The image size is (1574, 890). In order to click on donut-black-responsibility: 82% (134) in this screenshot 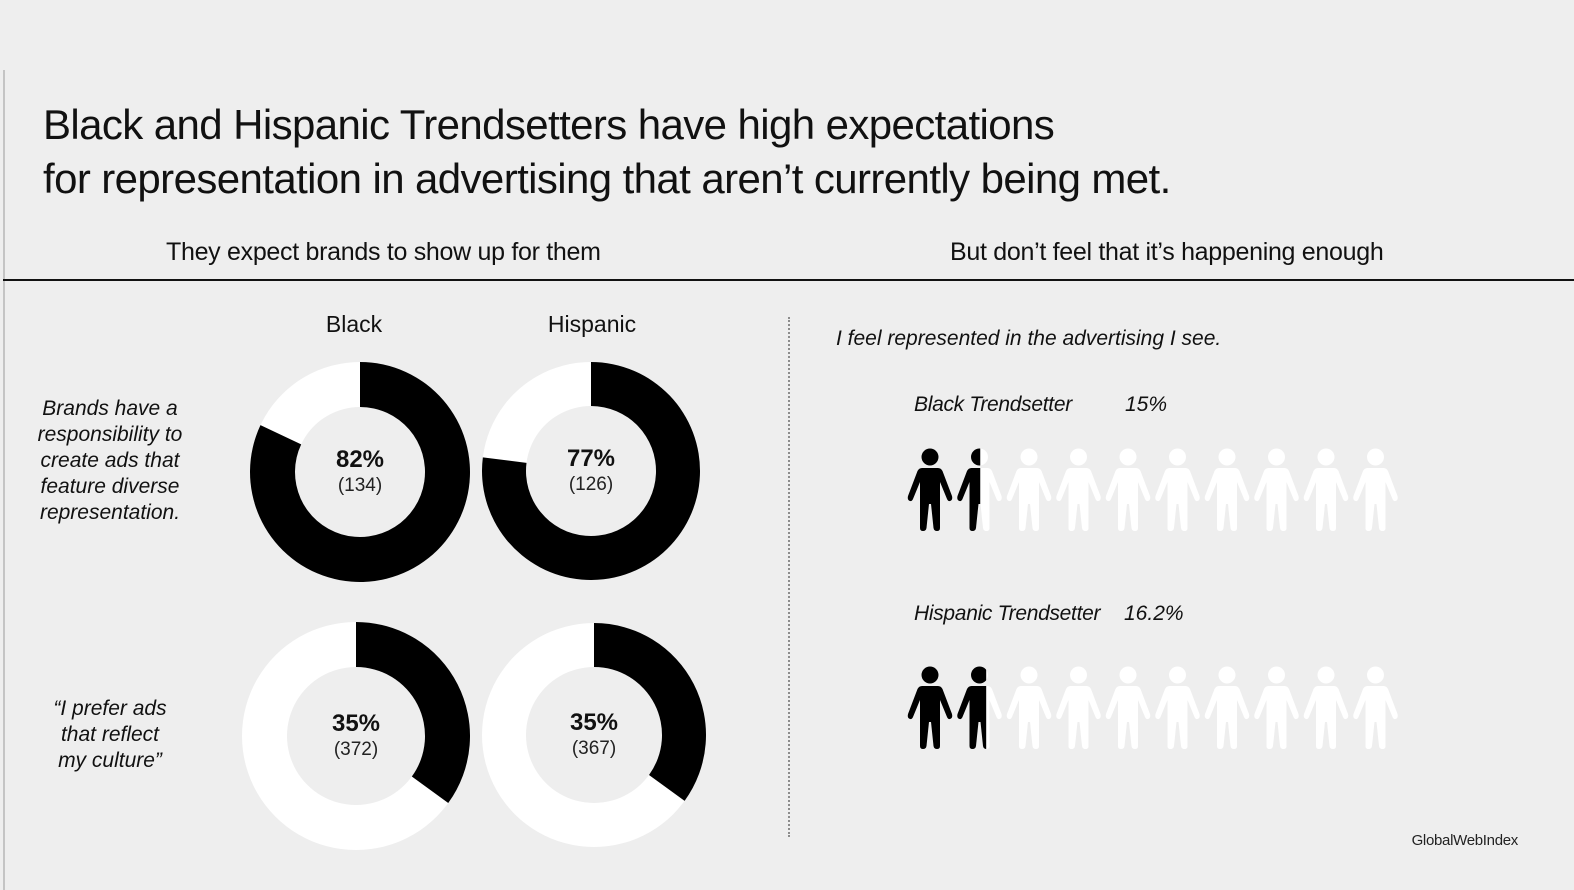, I will do `click(360, 472)`.